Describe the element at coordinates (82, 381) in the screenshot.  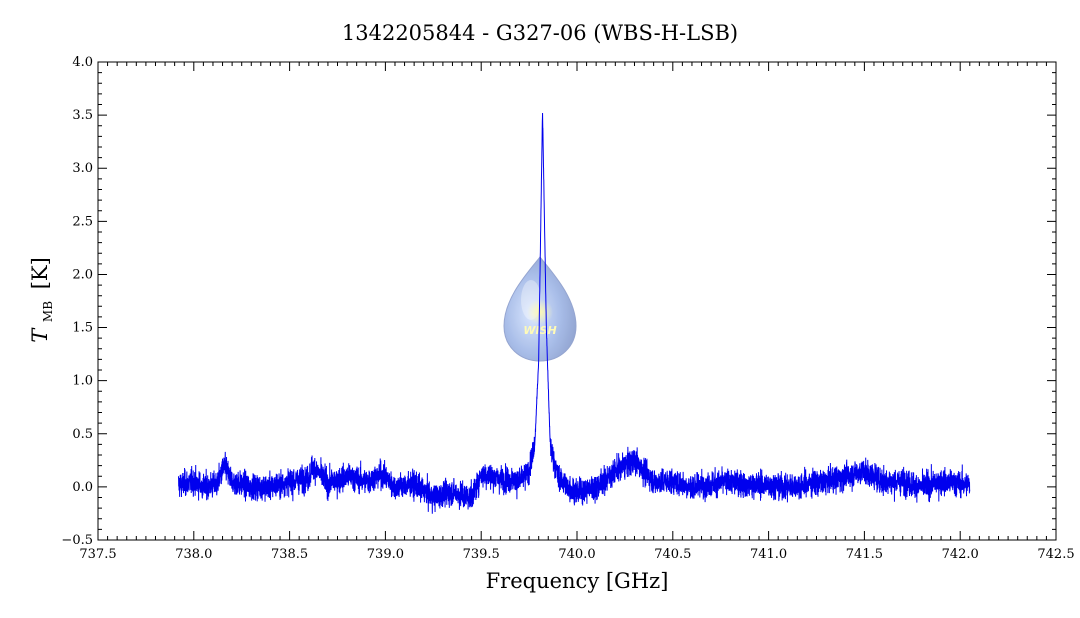
I see `y-tick-label: 1.0` at that location.